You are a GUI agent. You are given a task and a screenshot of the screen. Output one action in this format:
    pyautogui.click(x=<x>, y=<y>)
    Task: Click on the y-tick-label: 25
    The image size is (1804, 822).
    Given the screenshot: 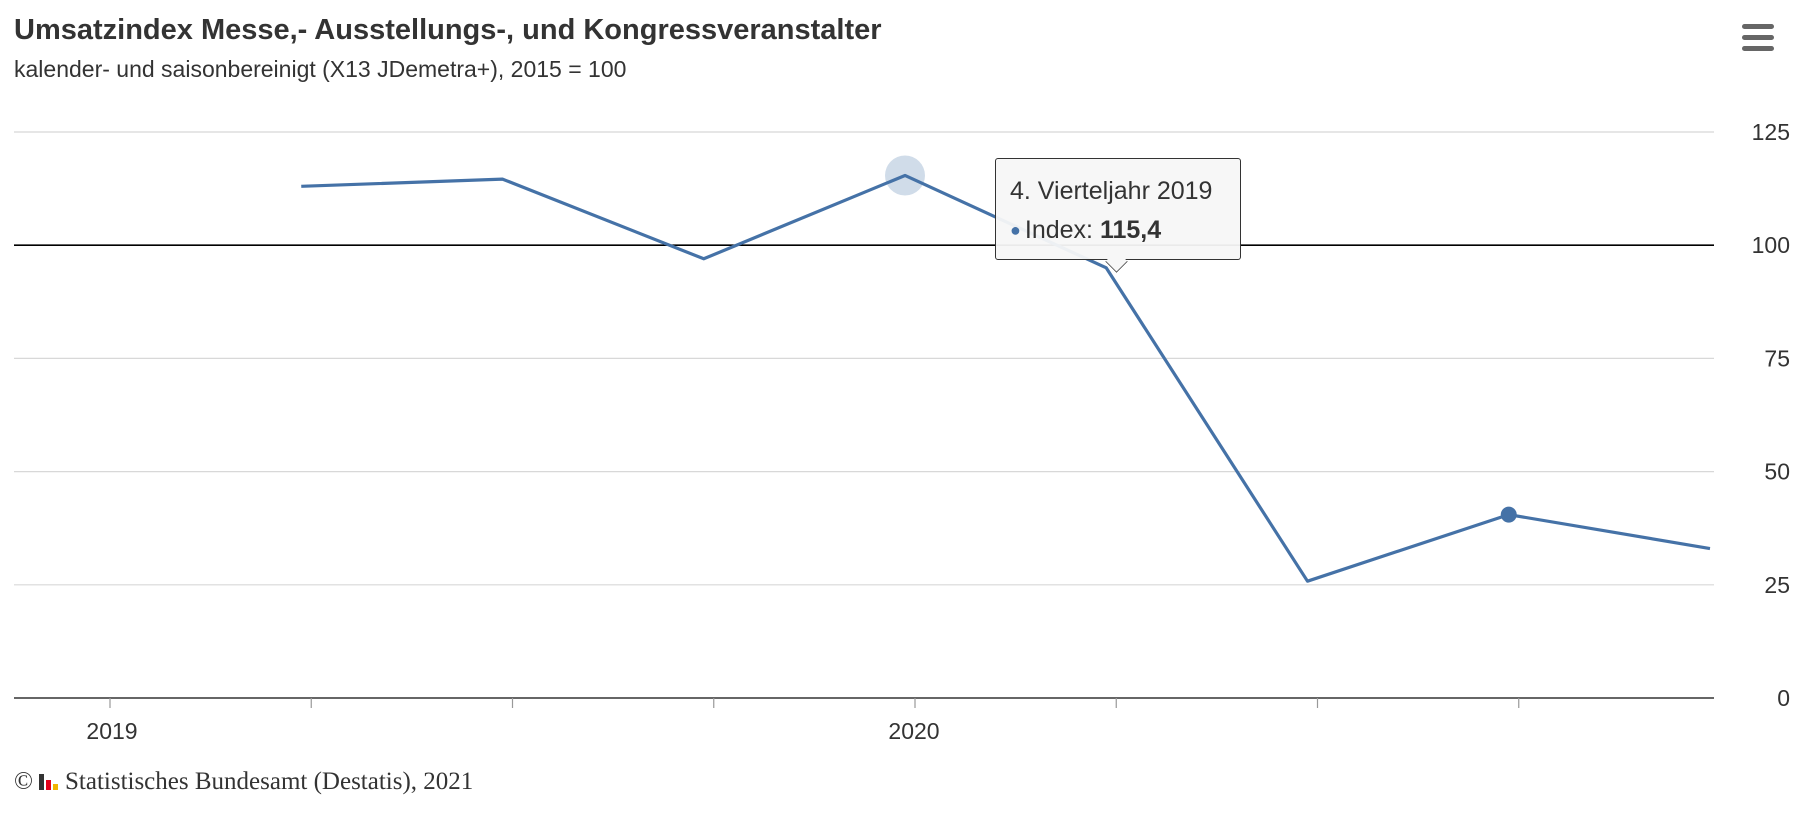 What is the action you would take?
    pyautogui.click(x=1777, y=585)
    